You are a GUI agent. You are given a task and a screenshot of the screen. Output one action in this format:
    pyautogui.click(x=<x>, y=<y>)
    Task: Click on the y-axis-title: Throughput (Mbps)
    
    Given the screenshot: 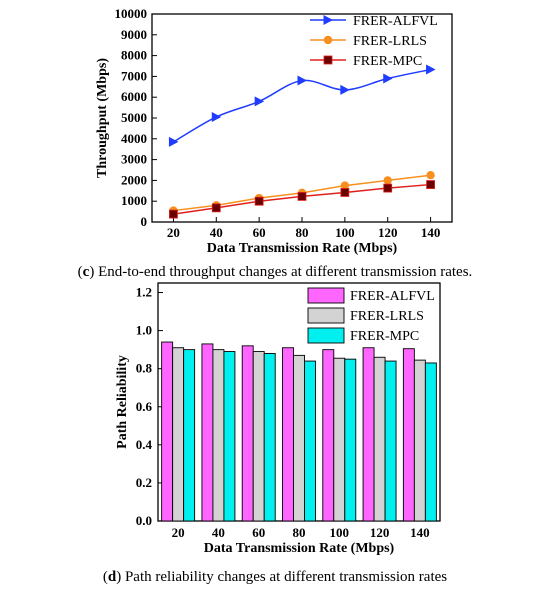 What is the action you would take?
    pyautogui.click(x=102, y=118)
    